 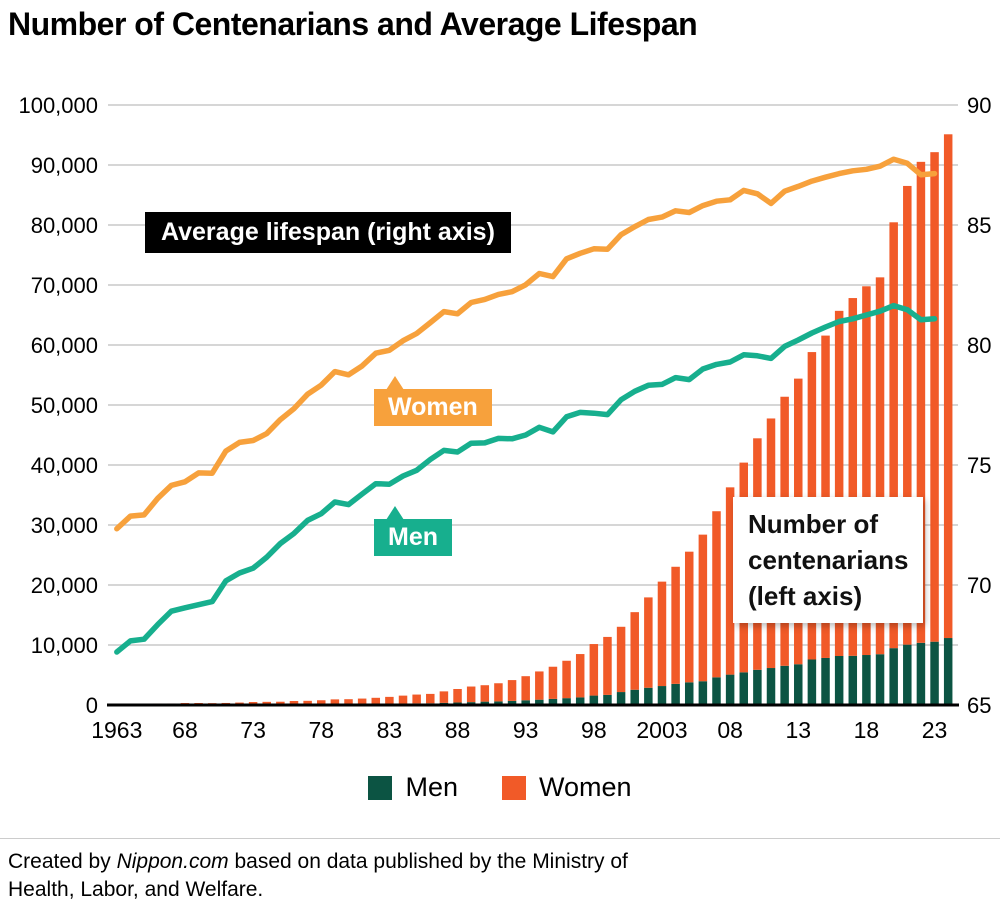 I want to click on men-line-label: Men, so click(x=413, y=531).